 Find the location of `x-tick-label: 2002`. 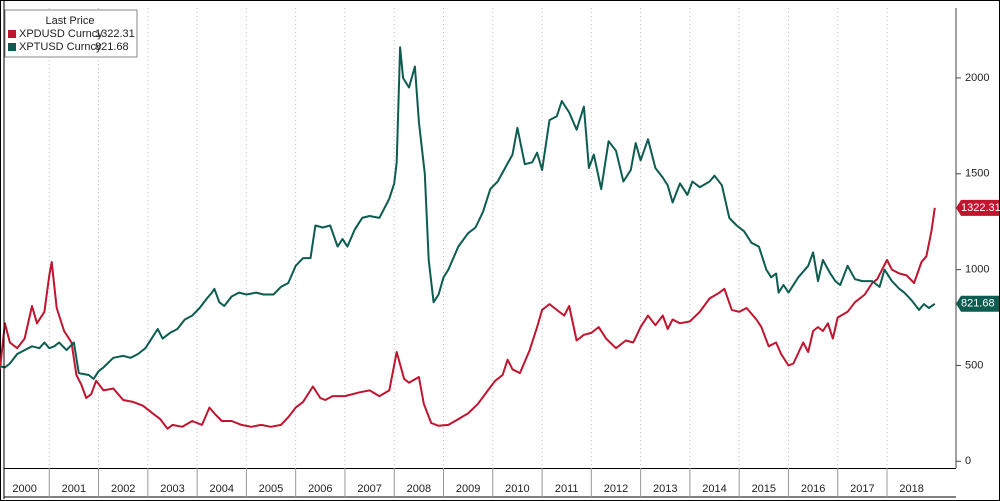

x-tick-label: 2002 is located at coordinates (123, 489).